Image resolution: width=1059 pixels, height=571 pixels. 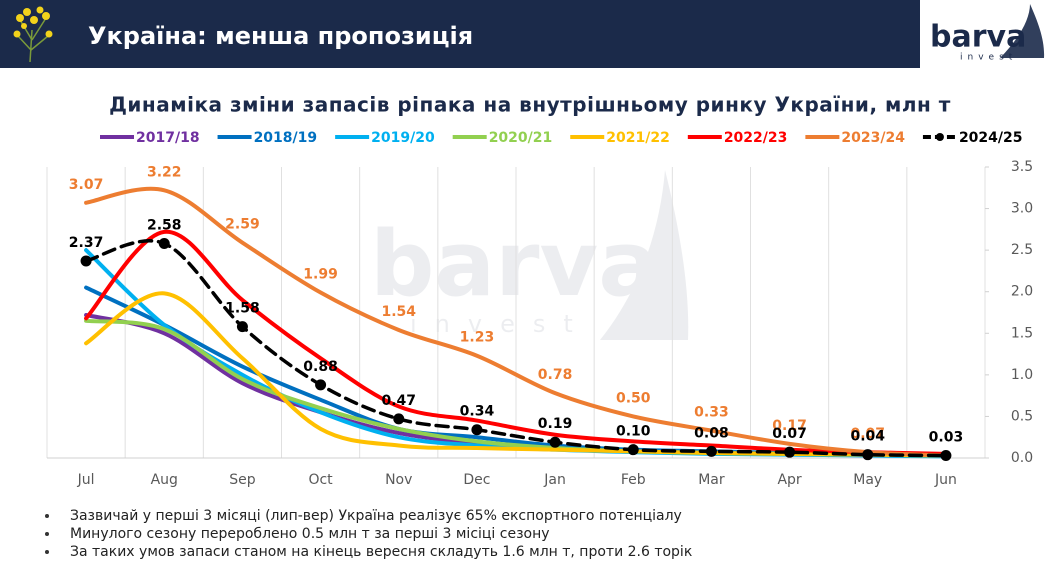 What do you see at coordinates (1022, 250) in the screenshot?
I see `y-tick-label: 2.5` at bounding box center [1022, 250].